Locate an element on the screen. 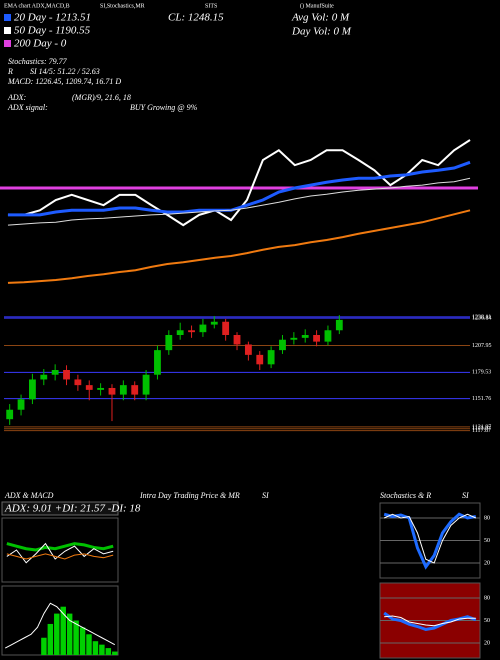  y-tick-label: 1236.84 is located at coordinates (482, 318).